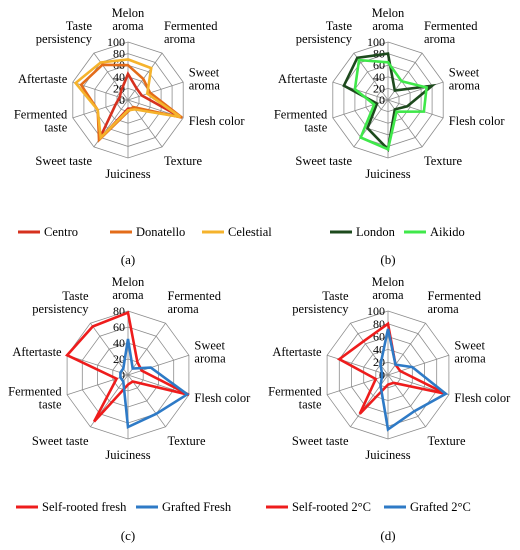 This screenshot has width=520, height=550. Describe the element at coordinates (128, 535) in the screenshot. I see `panel-label: (c)` at that location.